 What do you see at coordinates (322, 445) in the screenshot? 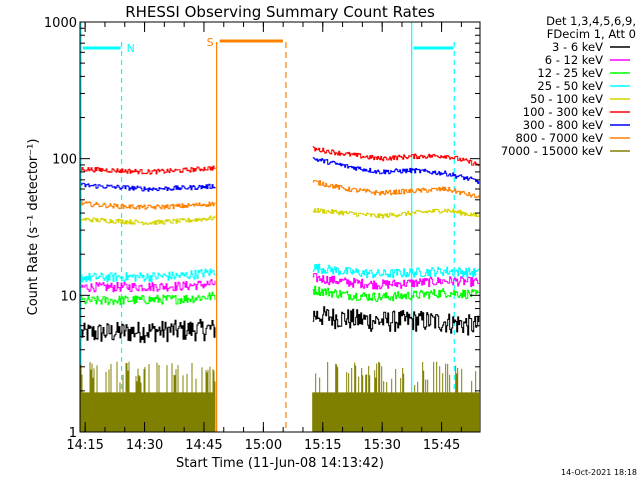
I see `x-tick-label: 15:15` at bounding box center [322, 445].